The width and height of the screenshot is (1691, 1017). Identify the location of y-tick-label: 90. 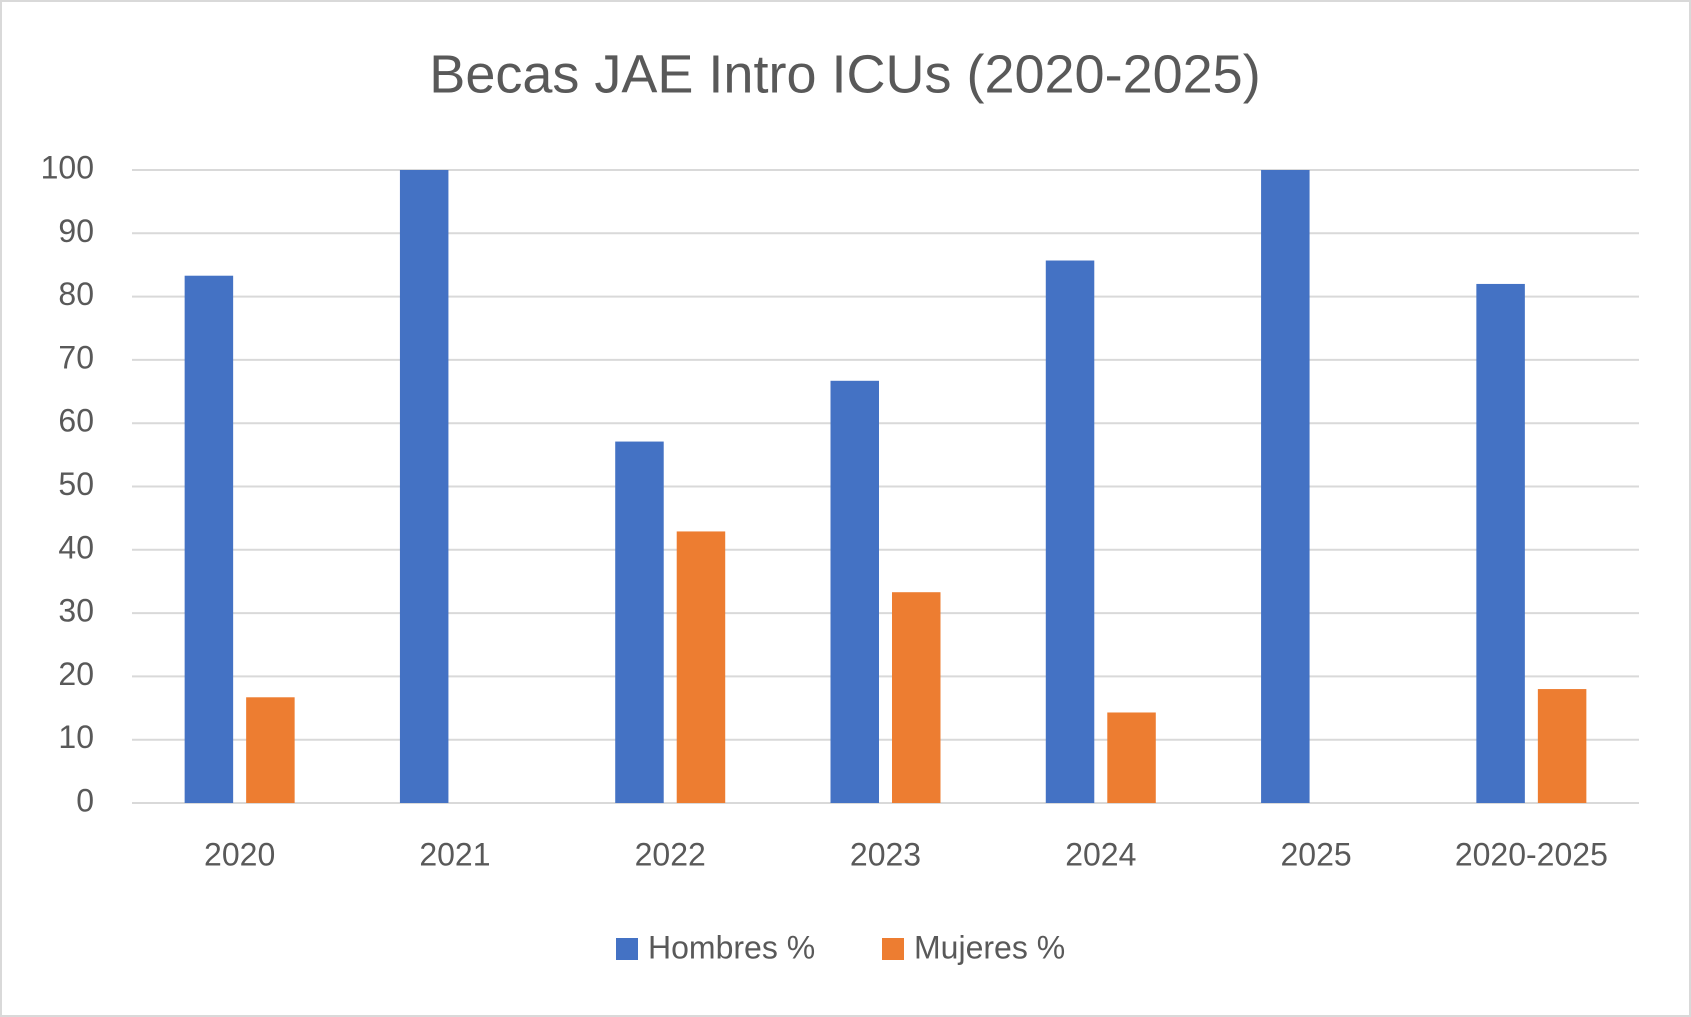
(76, 231).